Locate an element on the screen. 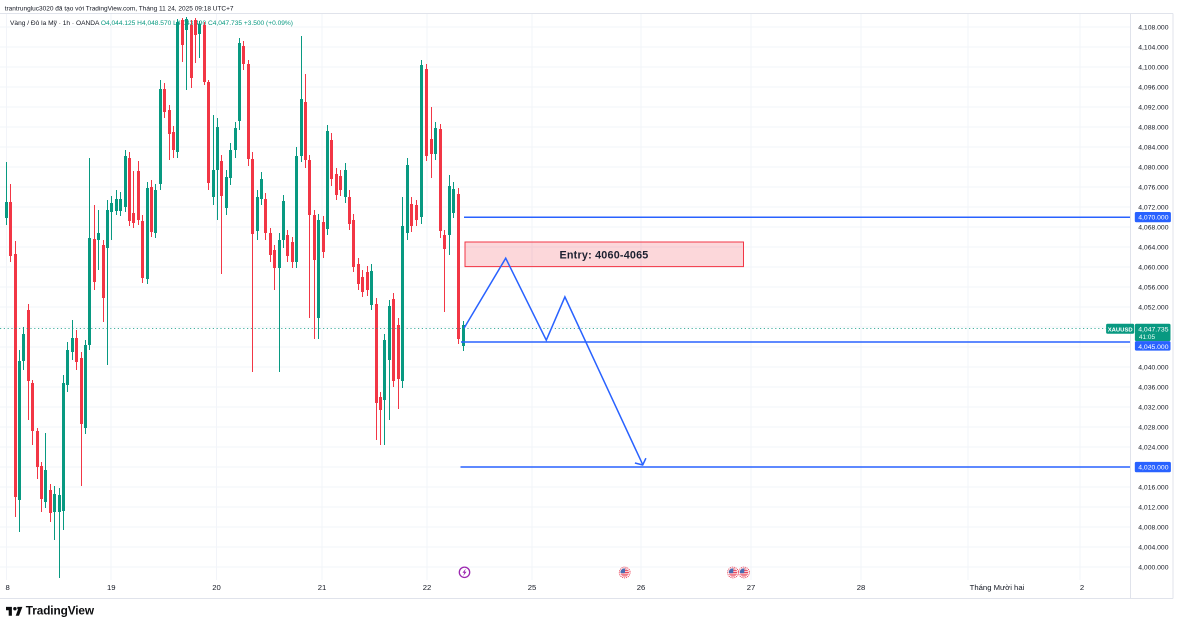 This screenshot has width=1180, height=617. svg-text: 4,024.000 is located at coordinates (1153, 447).